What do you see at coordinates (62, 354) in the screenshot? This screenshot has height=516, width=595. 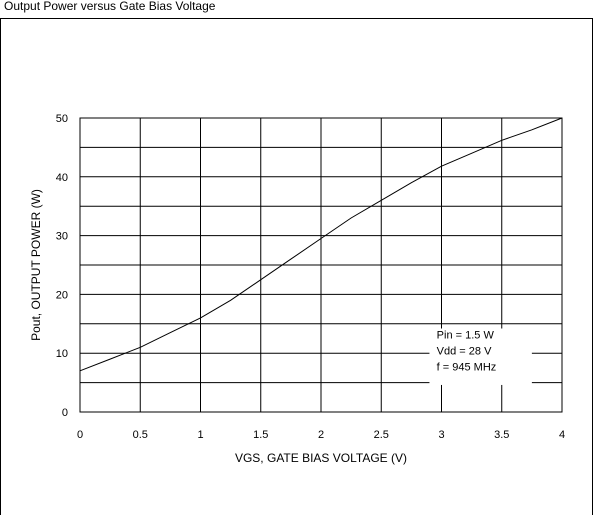 I see `y-tick-label: 10` at bounding box center [62, 354].